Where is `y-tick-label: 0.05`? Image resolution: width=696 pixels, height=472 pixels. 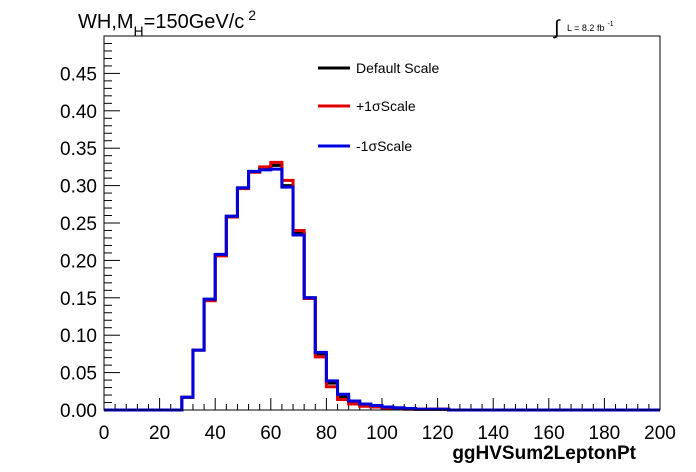
y-tick-label: 0.05 is located at coordinates (78, 374).